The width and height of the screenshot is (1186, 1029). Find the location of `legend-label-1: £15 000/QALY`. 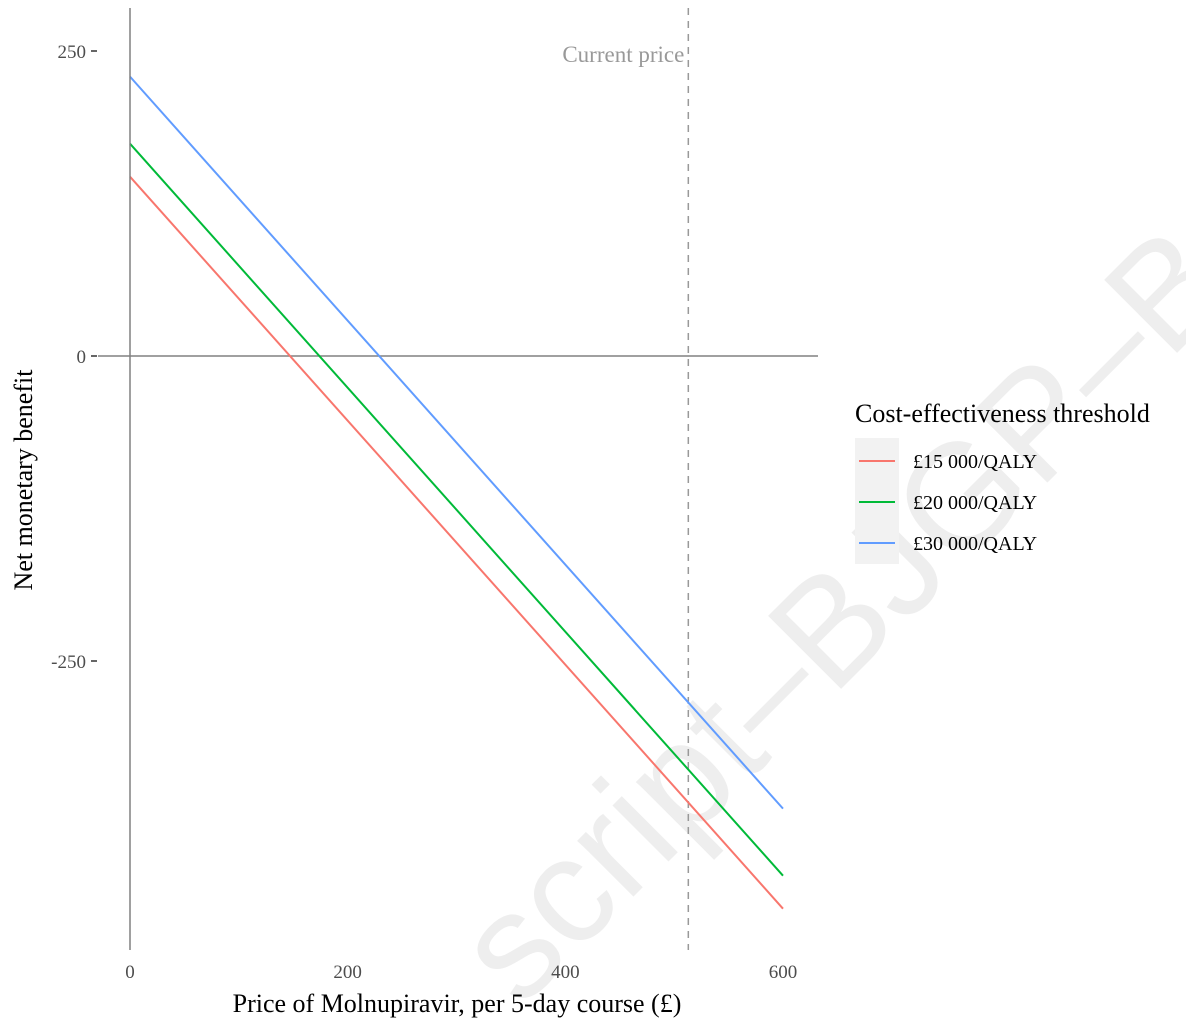

legend-label-1: £15 000/QALY is located at coordinates (975, 462).